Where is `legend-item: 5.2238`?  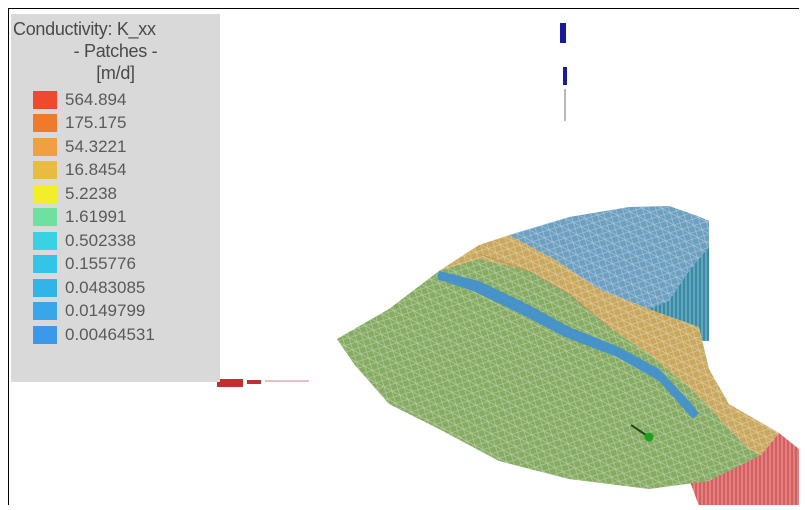
legend-item: 5.2238 is located at coordinates (115, 194).